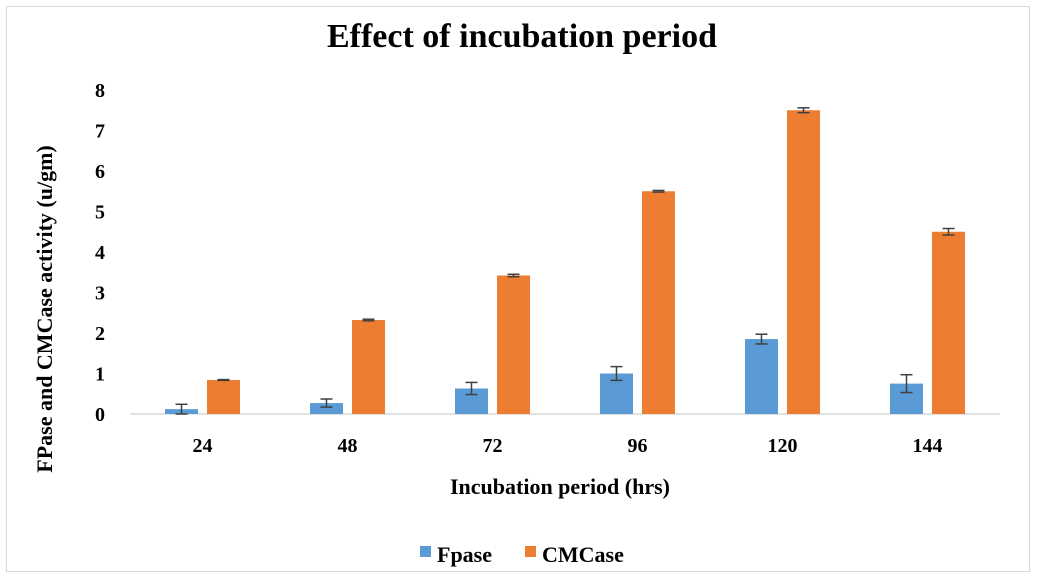  Describe the element at coordinates (100, 172) in the screenshot. I see `y-tick-label: 6` at that location.